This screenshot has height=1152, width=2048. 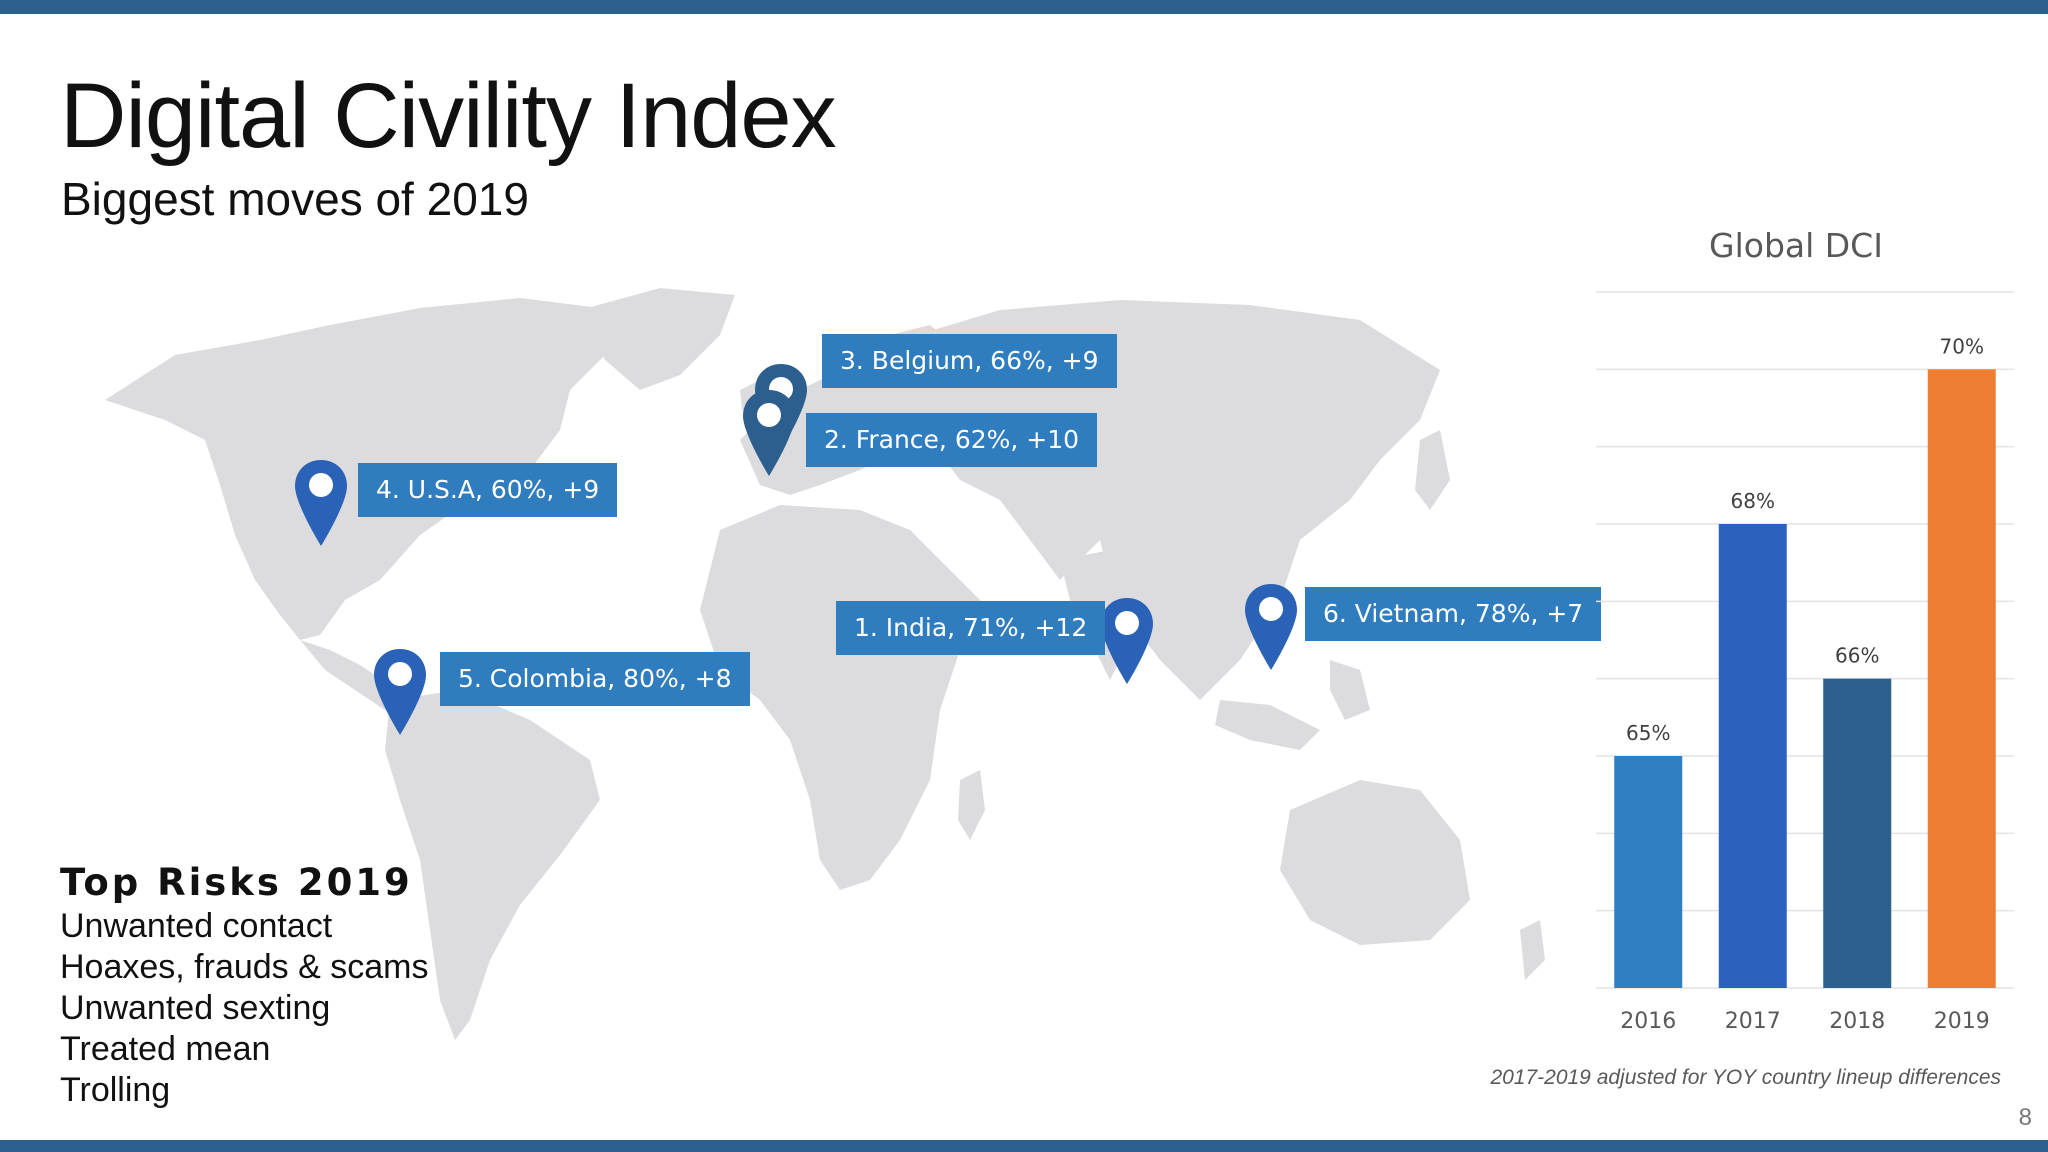 I want to click on callout-vietnam: 6. Vietnam, 78%, +7, so click(x=1453, y=614).